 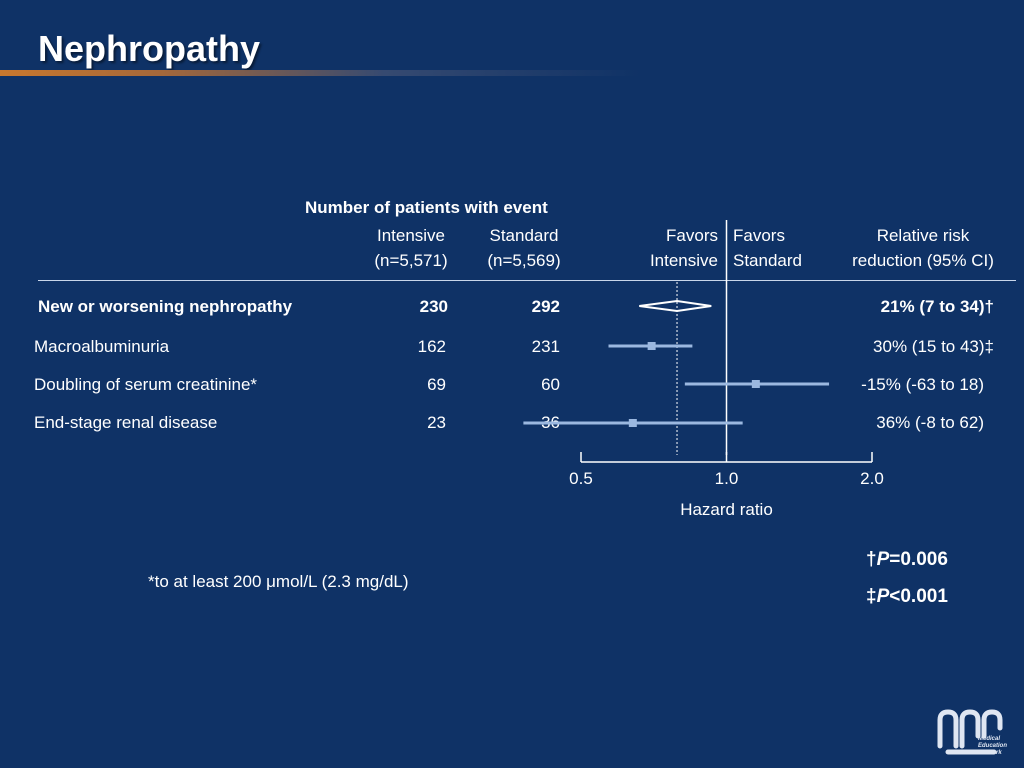 What do you see at coordinates (992, 746) in the screenshot?
I see `logo-word: Education` at bounding box center [992, 746].